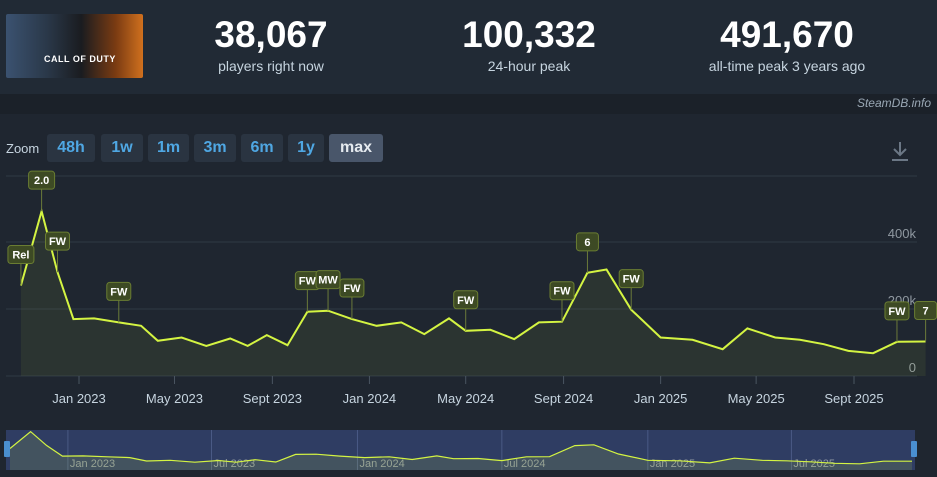 This screenshot has width=937, height=477. What do you see at coordinates (381, 464) in the screenshot?
I see `navigator-label: Jan 2024` at bounding box center [381, 464].